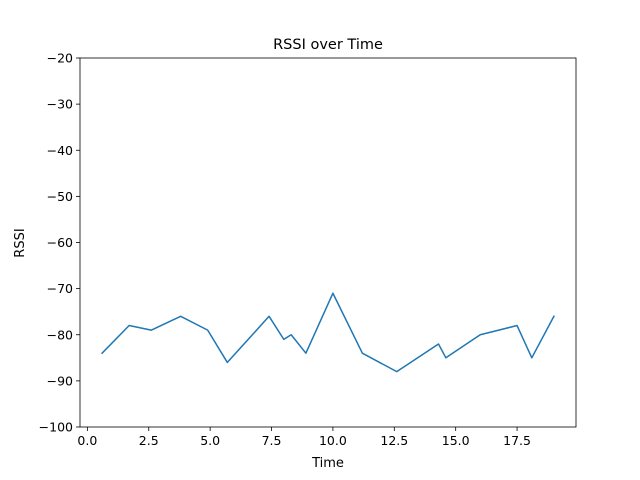 This screenshot has width=640, height=480. I want to click on y-tick-label: −90, so click(60, 380).